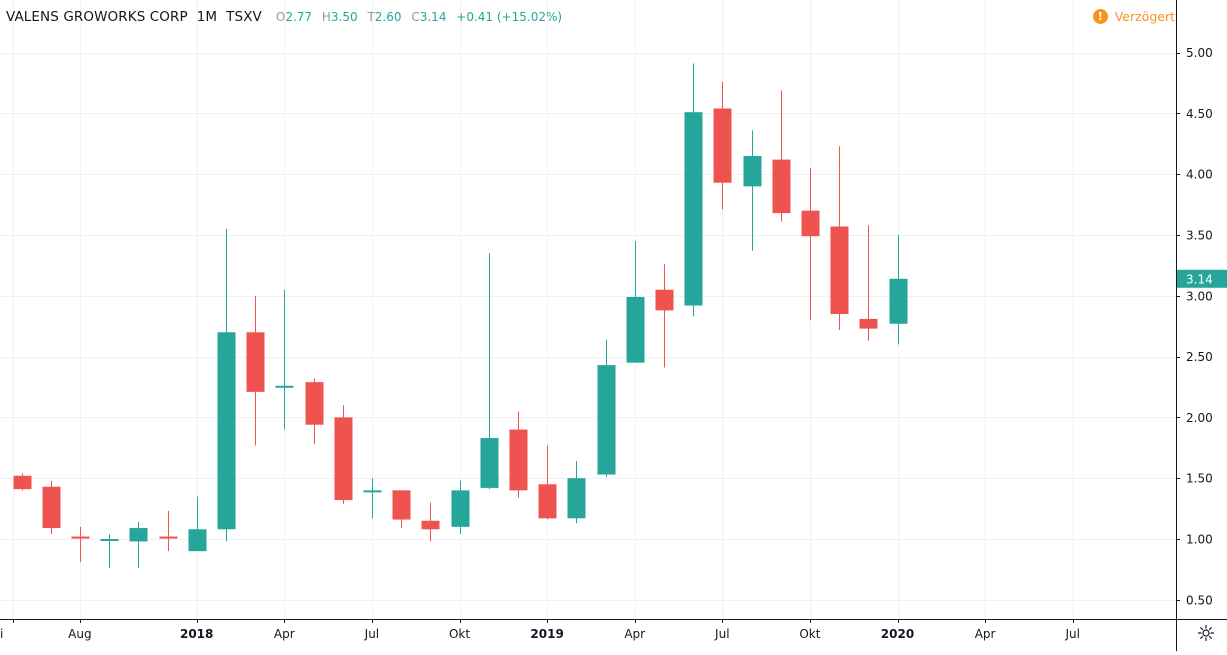  I want to click on exchange-label: TSXV, so click(244, 17).